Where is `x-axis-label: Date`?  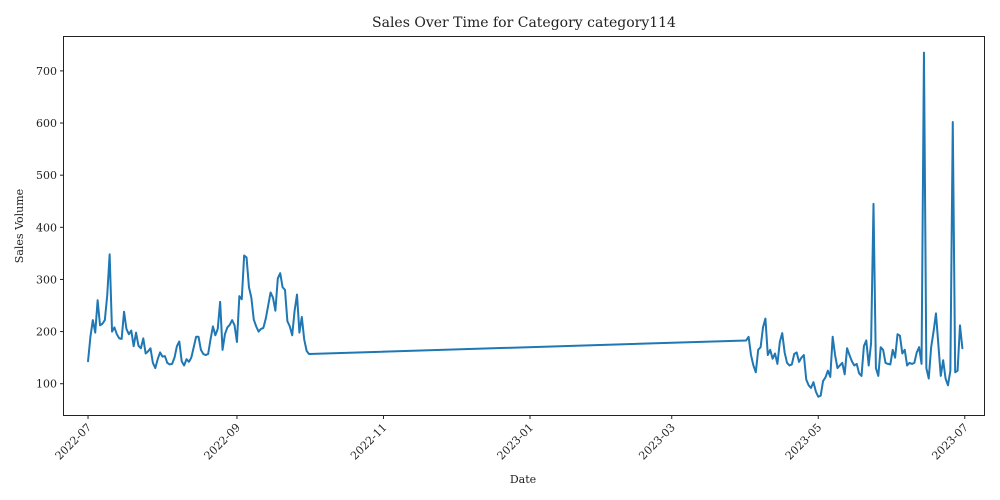
x-axis-label: Date is located at coordinates (523, 479).